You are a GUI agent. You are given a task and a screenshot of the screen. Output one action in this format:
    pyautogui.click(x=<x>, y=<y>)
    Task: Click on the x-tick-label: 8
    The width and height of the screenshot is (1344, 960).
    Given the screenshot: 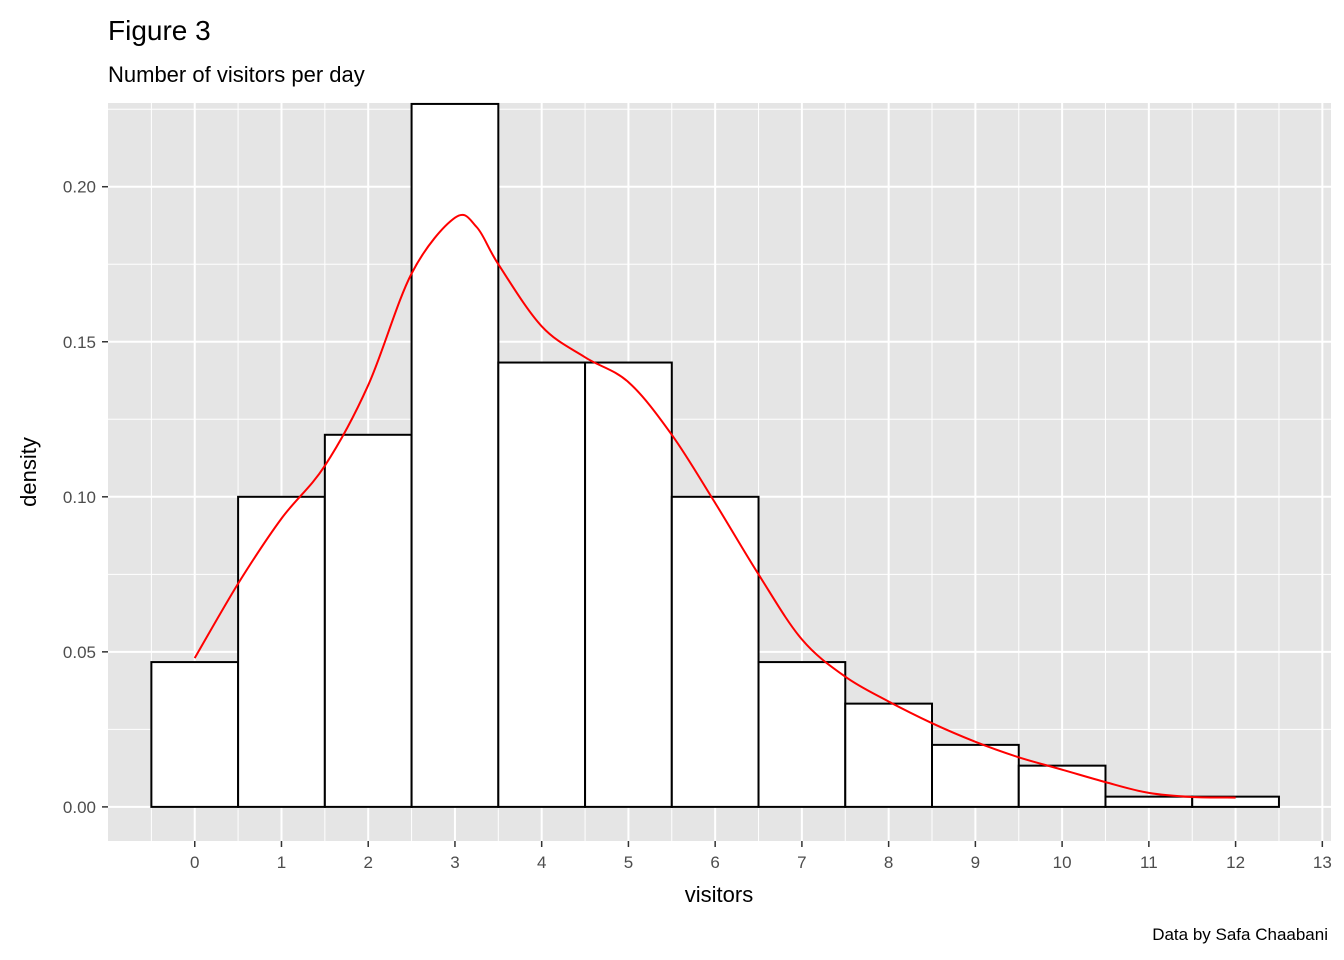 What is the action you would take?
    pyautogui.click(x=888, y=862)
    